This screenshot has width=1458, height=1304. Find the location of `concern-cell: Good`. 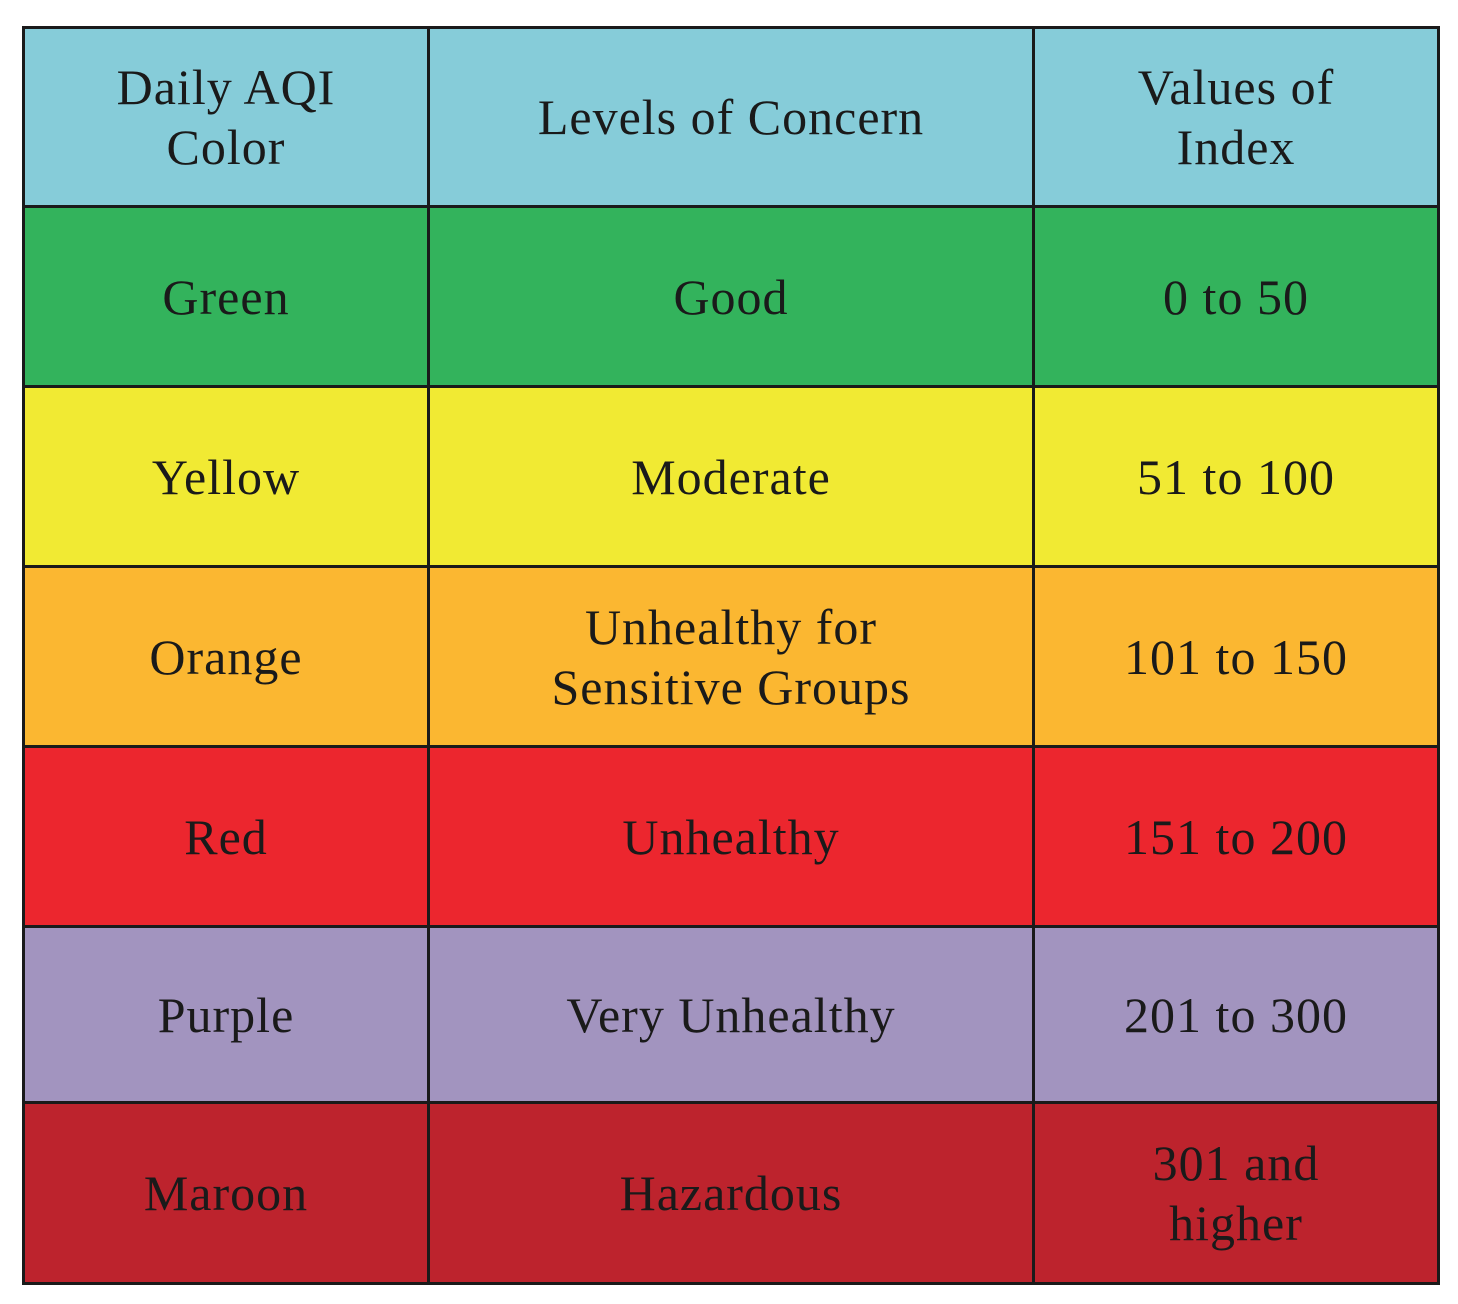

concern-cell: Good is located at coordinates (731, 296).